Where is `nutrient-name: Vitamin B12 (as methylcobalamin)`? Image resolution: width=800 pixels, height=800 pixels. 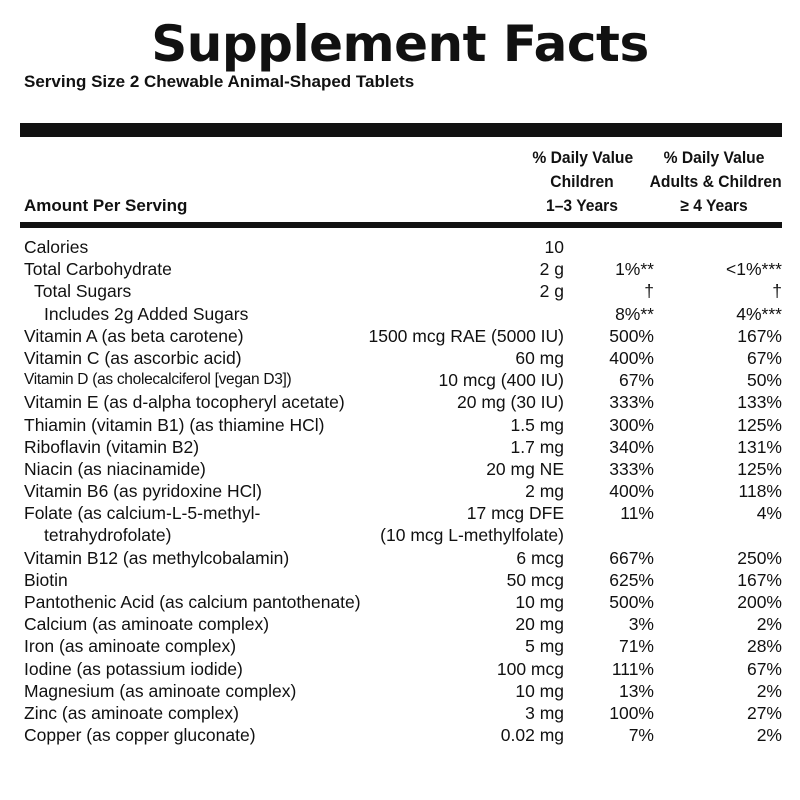
nutrient-name: Vitamin B12 (as methylcobalamin) is located at coordinates (157, 557).